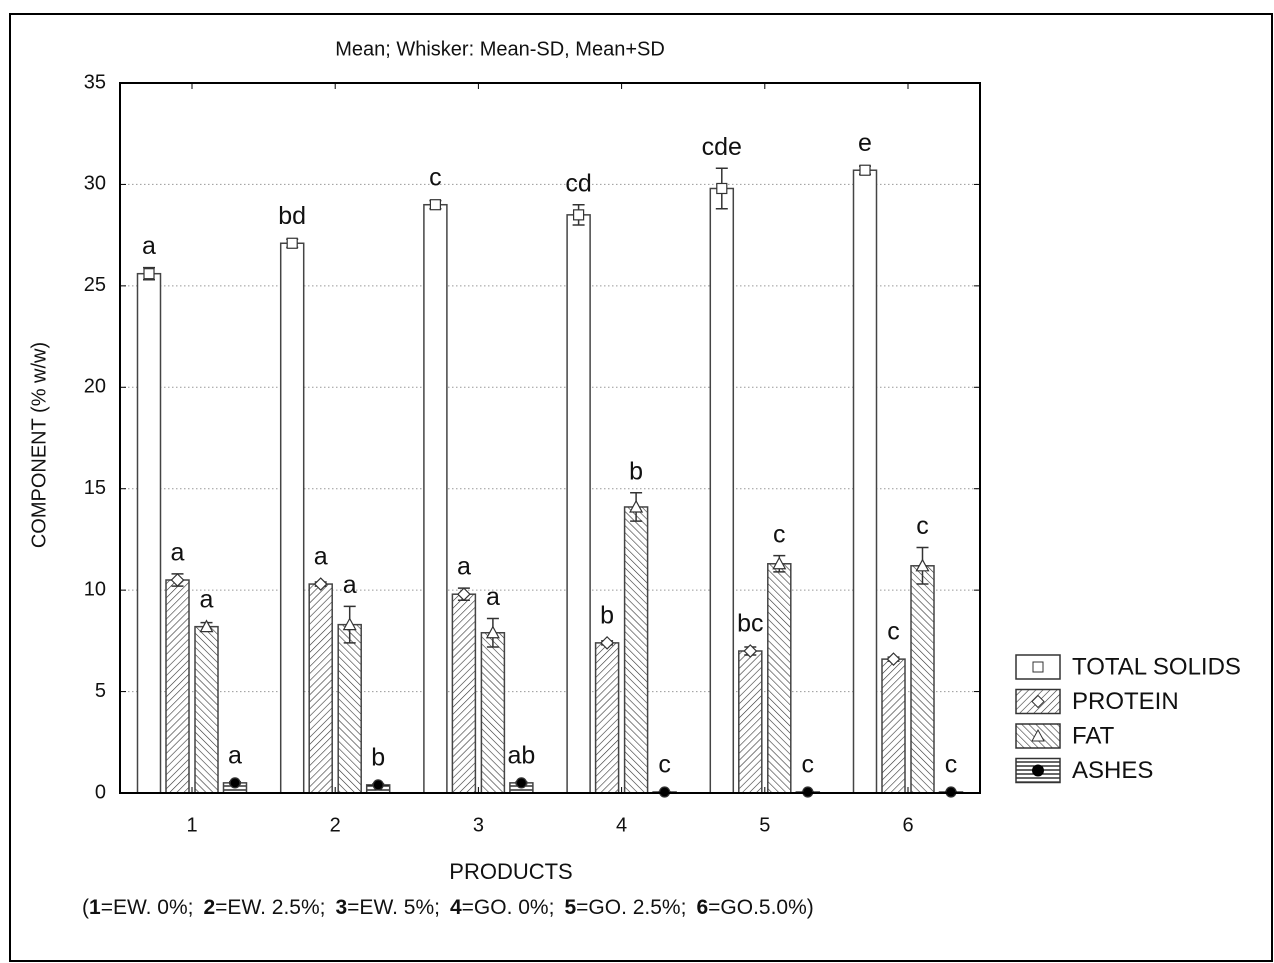 The height and width of the screenshot is (963, 1274). I want to click on group-letter: bd, so click(292, 216).